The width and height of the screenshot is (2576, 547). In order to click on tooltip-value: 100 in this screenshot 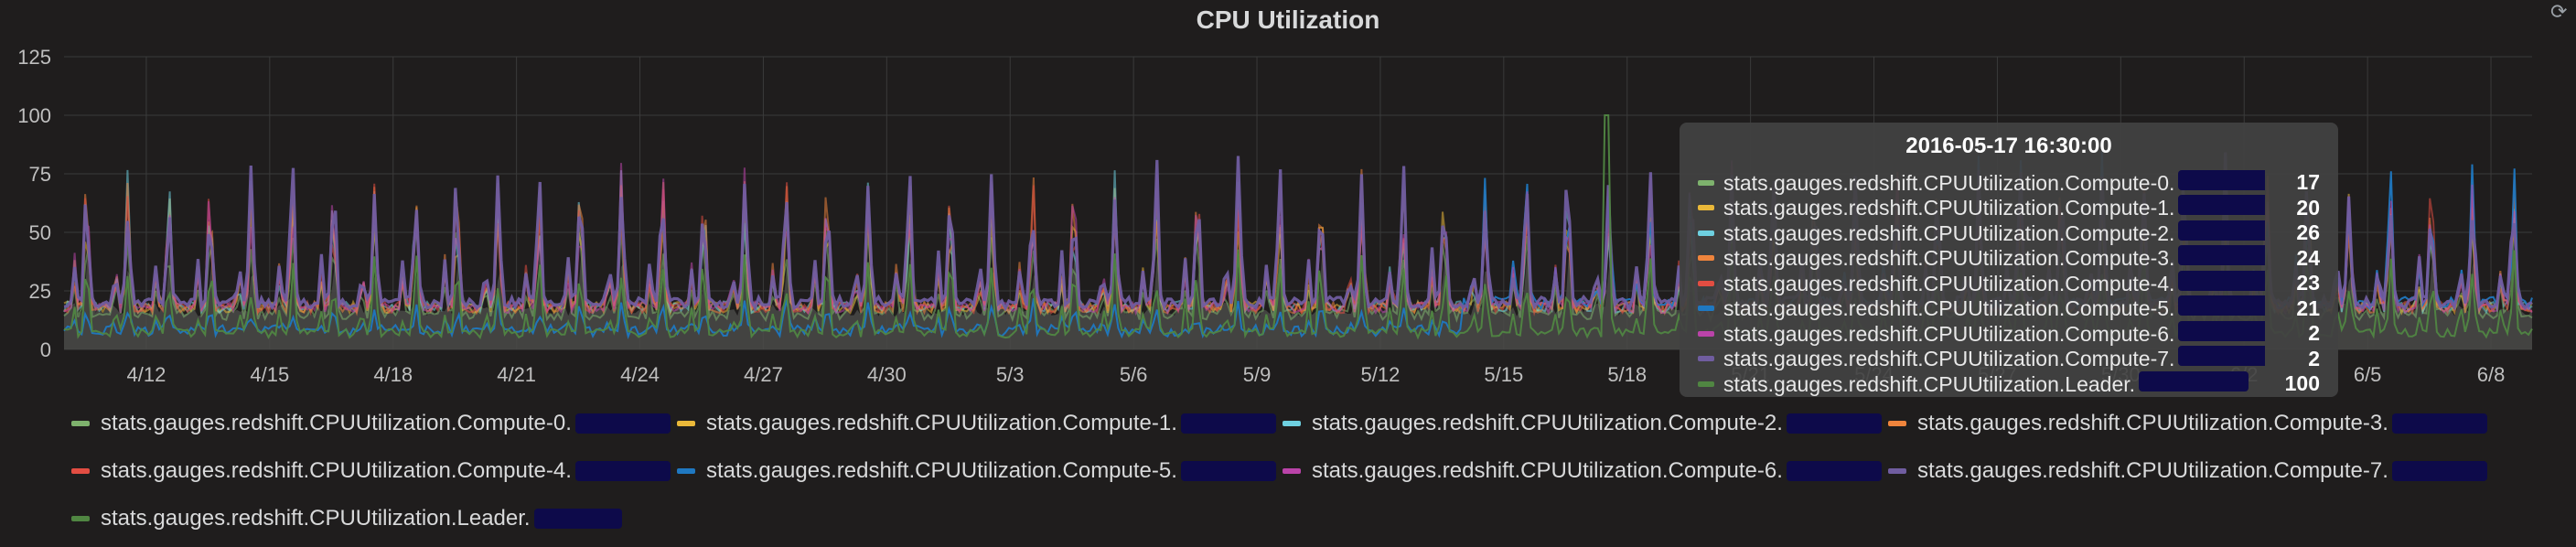, I will do `click(2302, 383)`.